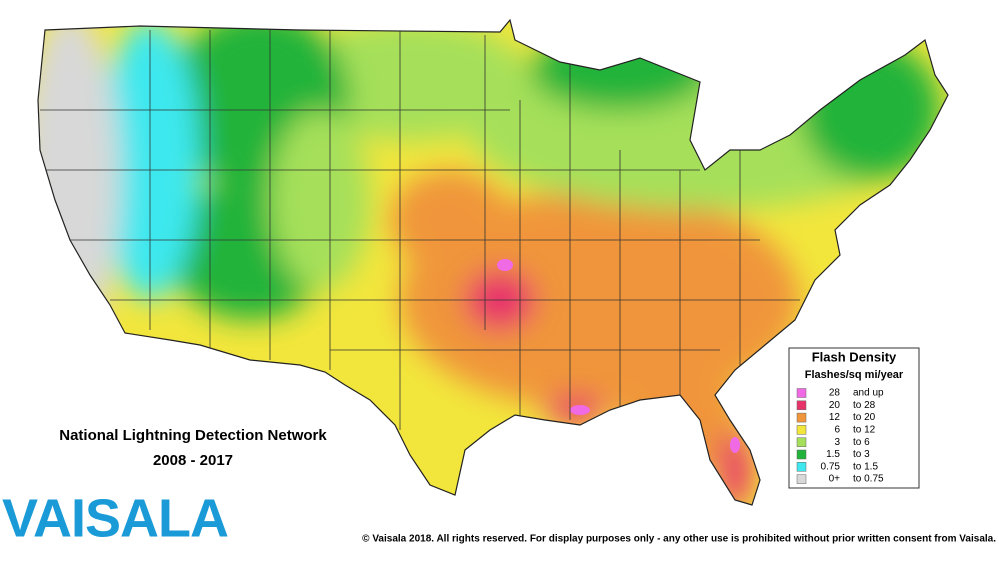 The height and width of the screenshot is (569, 999). What do you see at coordinates (115, 518) in the screenshot?
I see `logo: VAISALA` at bounding box center [115, 518].